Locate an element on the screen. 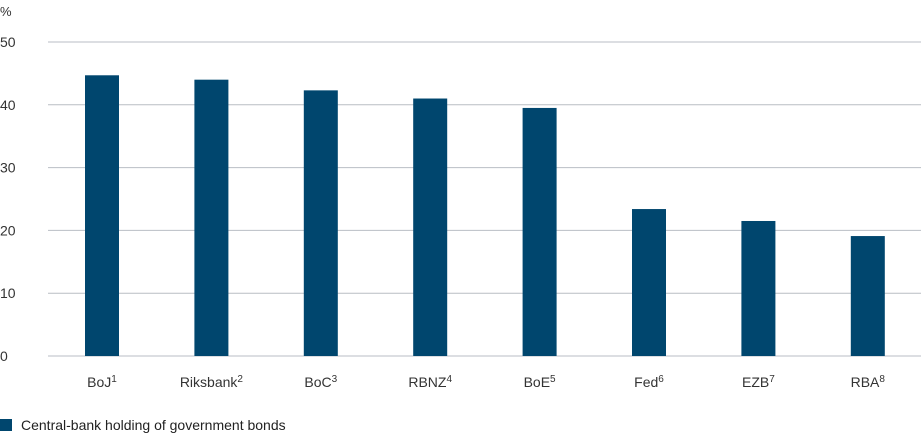  x-tick-label-boc: BoC3 is located at coordinates (320, 382).